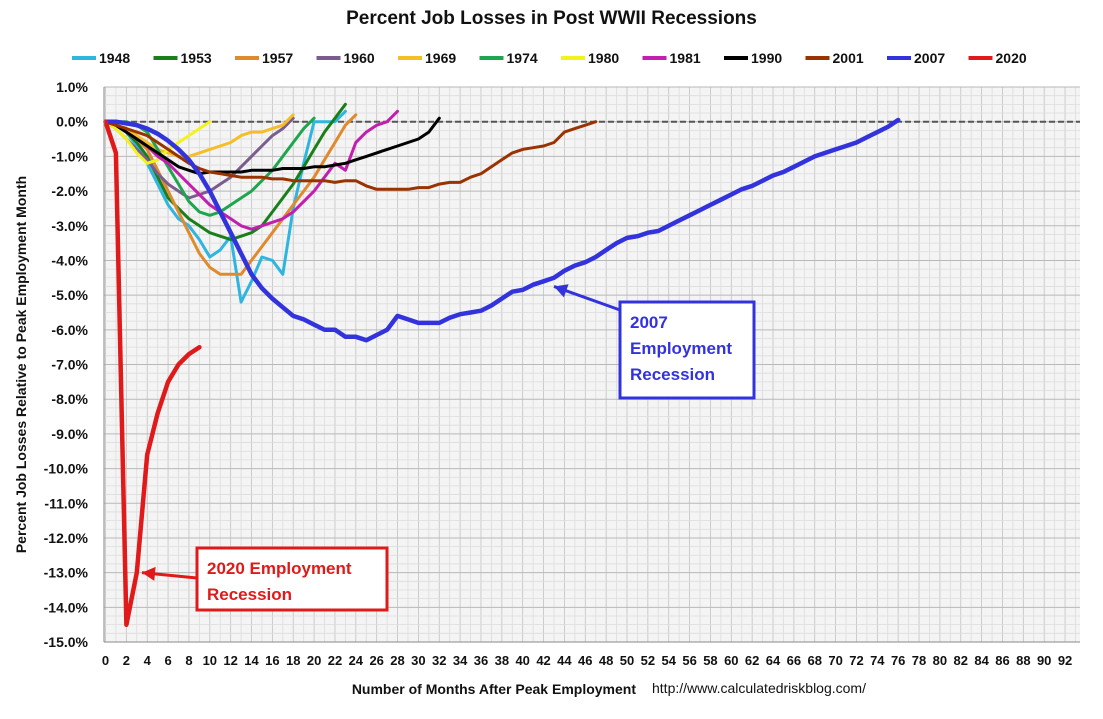 Image resolution: width=1103 pixels, height=719 pixels. Describe the element at coordinates (69, 365) in the screenshot. I see `y-tick-label: -7.0%` at that location.